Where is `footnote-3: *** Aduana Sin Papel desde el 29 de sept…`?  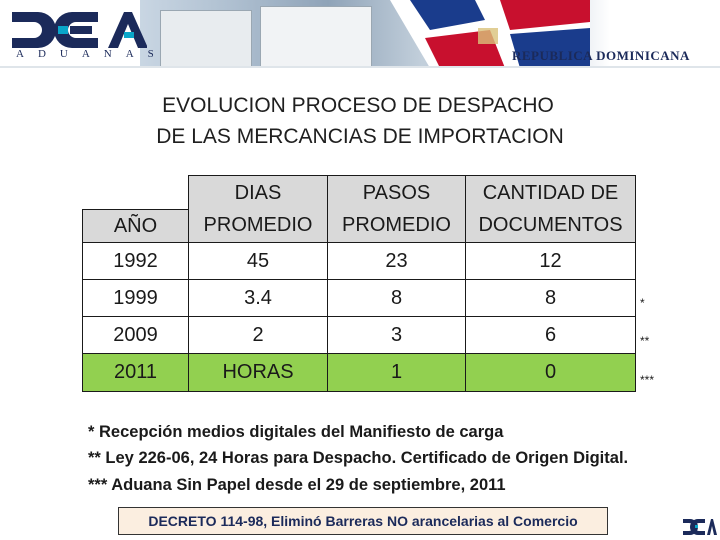
footnote-3: *** Aduana Sin Papel desde el 29 de sept… is located at coordinates (297, 485).